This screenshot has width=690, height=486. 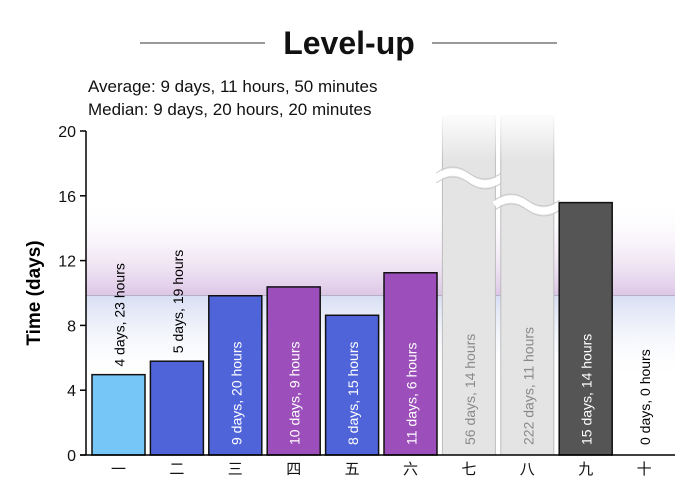 I want to click on x-tick-label: 六, so click(x=410, y=469).